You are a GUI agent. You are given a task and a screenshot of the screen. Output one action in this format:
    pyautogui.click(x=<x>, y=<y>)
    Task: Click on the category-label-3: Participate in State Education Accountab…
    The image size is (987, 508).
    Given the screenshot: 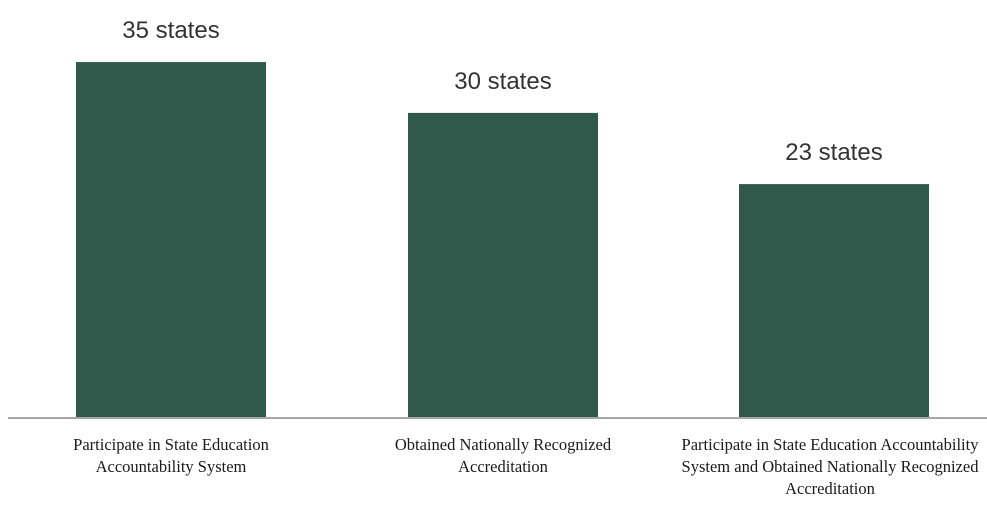 What is the action you would take?
    pyautogui.click(x=830, y=466)
    